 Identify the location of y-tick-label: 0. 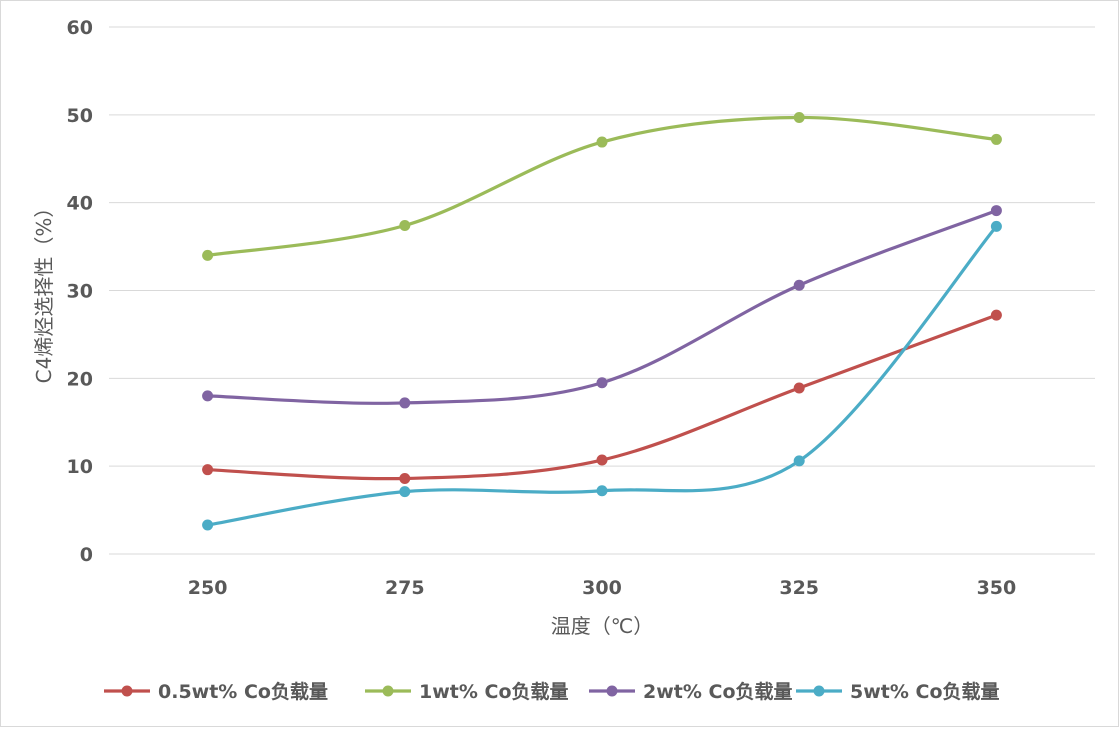
(86, 555).